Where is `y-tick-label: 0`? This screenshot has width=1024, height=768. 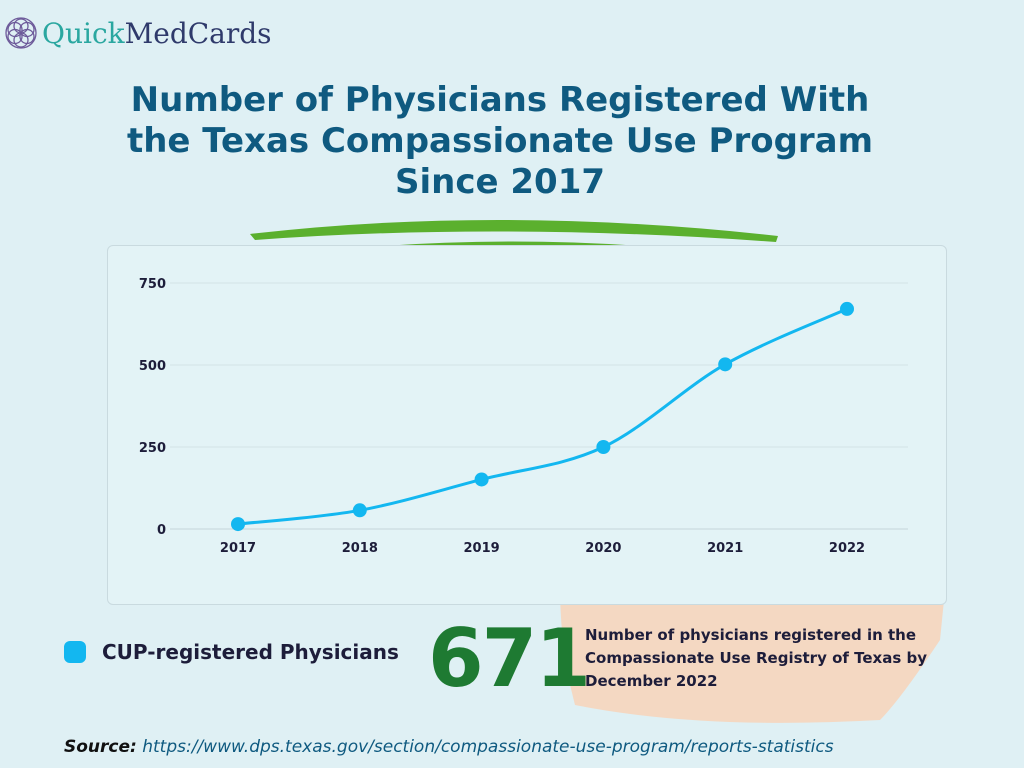
y-tick-label: 0 is located at coordinates (161, 530).